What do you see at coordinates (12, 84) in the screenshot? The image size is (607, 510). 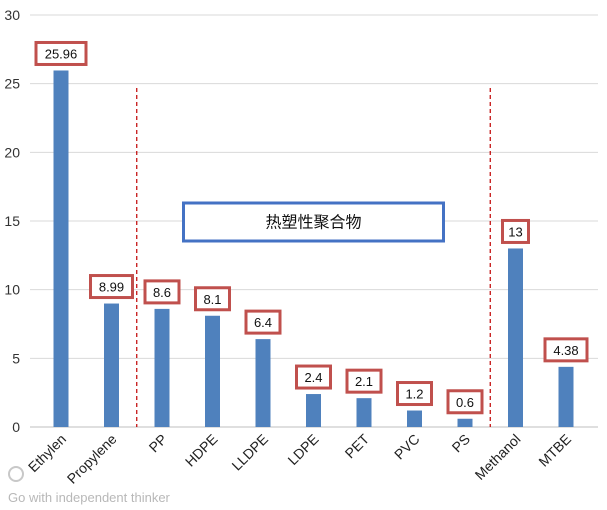 I see `y-tick-label: 25` at bounding box center [12, 84].